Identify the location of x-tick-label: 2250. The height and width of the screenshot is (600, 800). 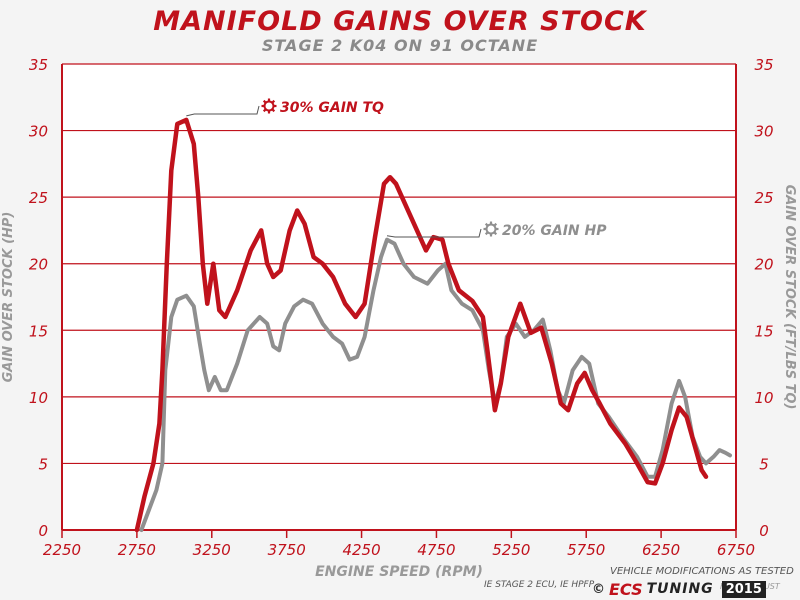
(62, 550).